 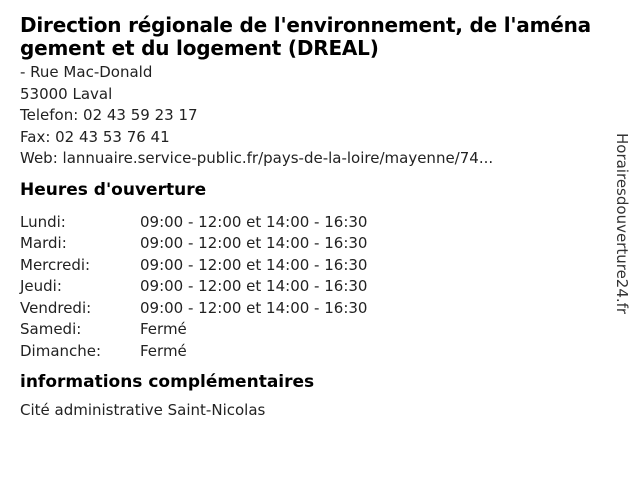 I want to click on opening-hours-heading: Heures d'ouverture, so click(x=113, y=189).